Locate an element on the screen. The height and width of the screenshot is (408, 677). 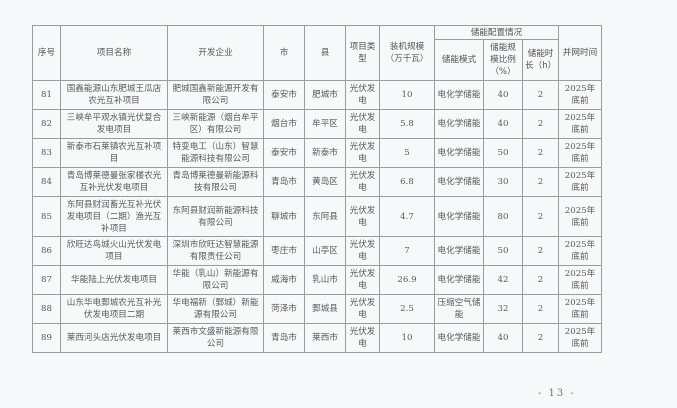
cell-company: 华能（乳山）新能源有限公司 is located at coordinates (215, 280).